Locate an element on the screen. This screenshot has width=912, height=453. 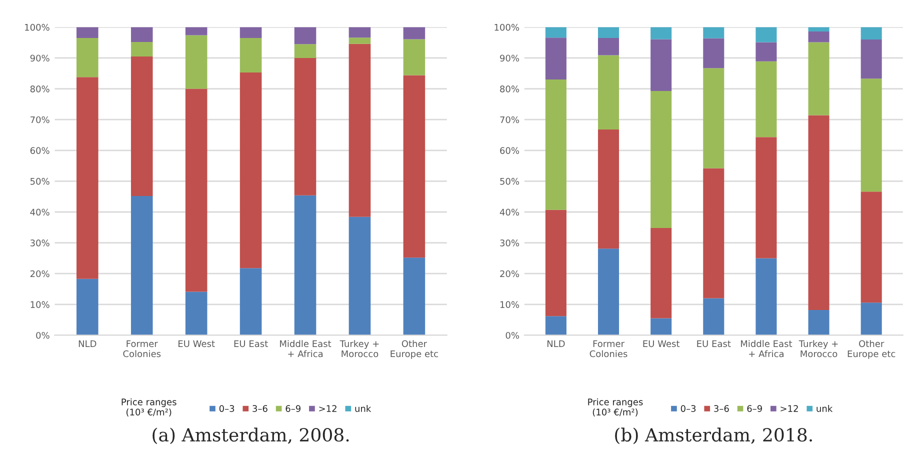
x-tick-label: NLD is located at coordinates (87, 343).